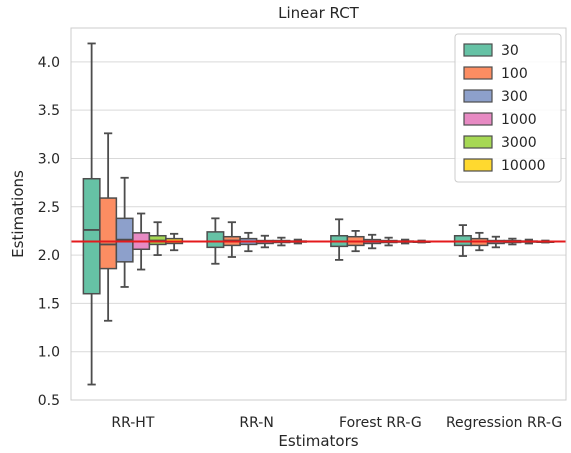 Image resolution: width=571 pixels, height=453 pixels. Describe the element at coordinates (318, 441) in the screenshot. I see `x-axis-title: Estimators` at that location.